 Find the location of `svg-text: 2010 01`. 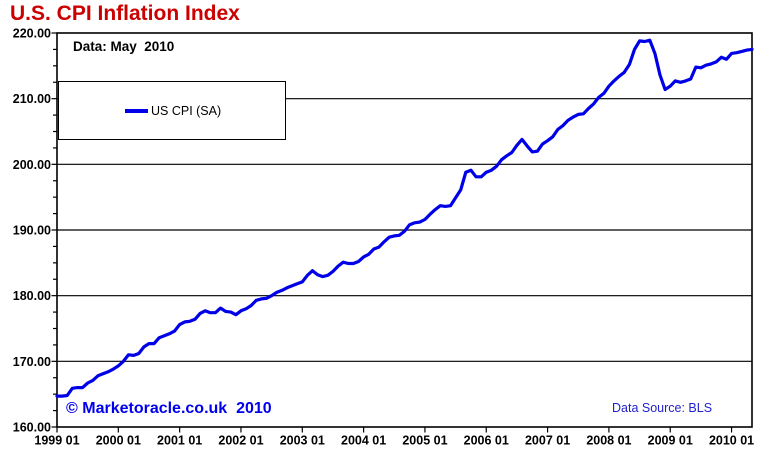

svg-text: 2010 01 is located at coordinates (731, 441).